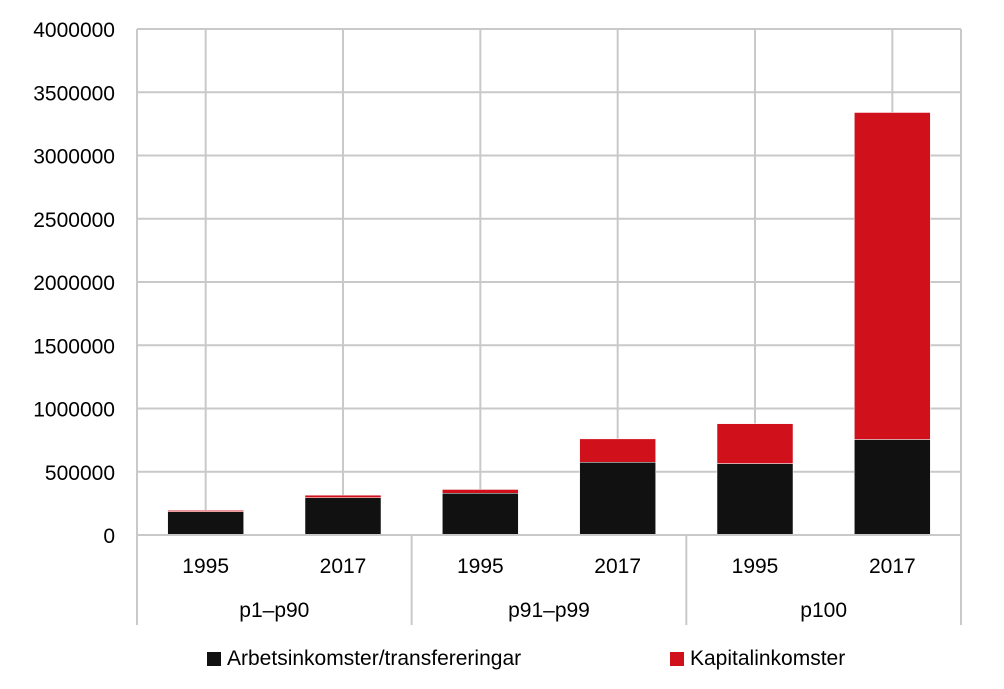  I want to click on legend-item-kapitalinkomster: Kapitalinkomster, so click(757, 659).